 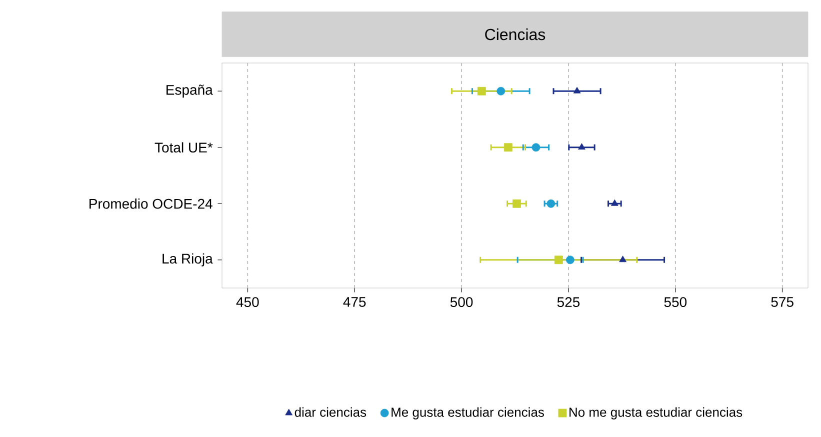 I want to click on x-tick-label: 525, so click(x=568, y=302).